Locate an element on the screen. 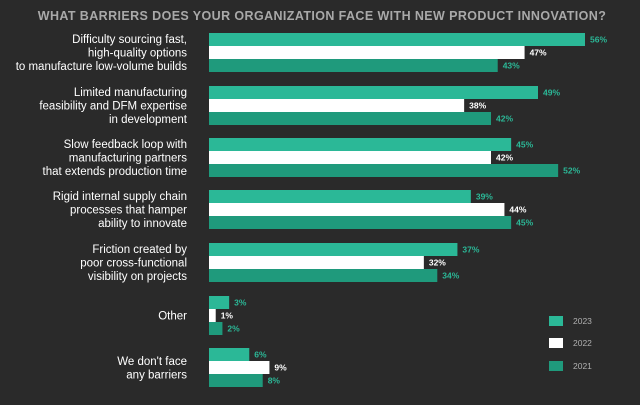 Image resolution: width=640 pixels, height=405 pixels. category-label: We don't face is located at coordinates (152, 362).